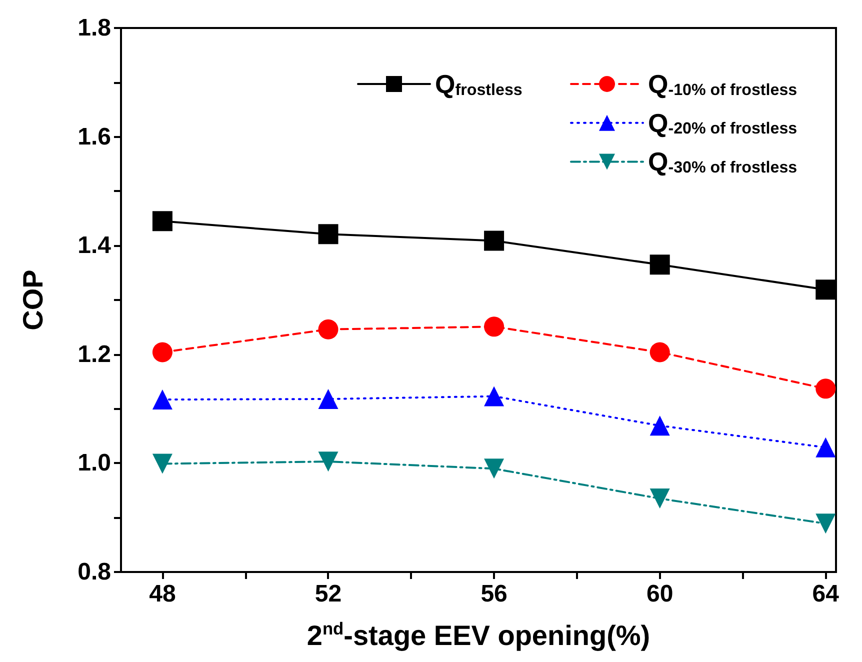  What do you see at coordinates (660, 594) in the screenshot?
I see `x-tick-label: 60` at bounding box center [660, 594].